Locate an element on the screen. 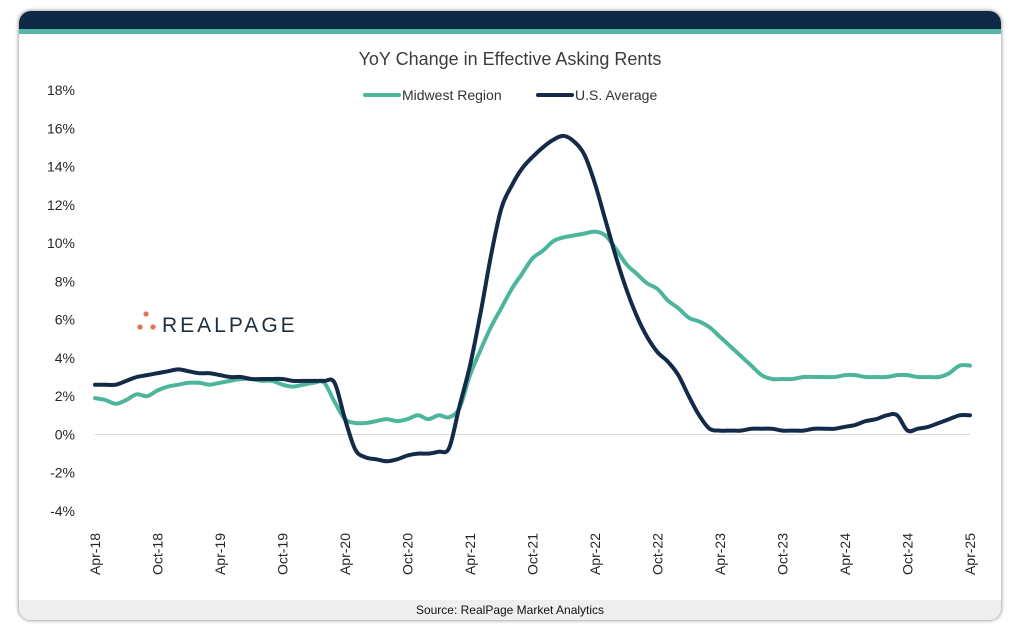 The width and height of the screenshot is (1020, 633). y-tick-label: 18% is located at coordinates (61, 90).